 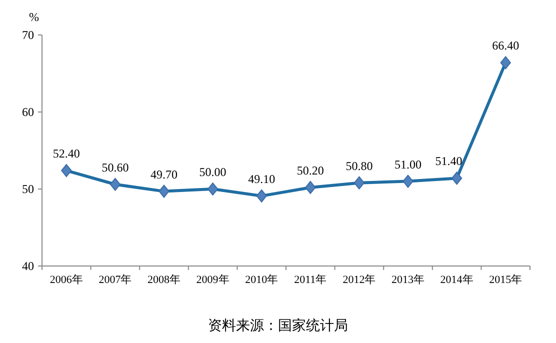 I want to click on data-label: 49.10, so click(x=262, y=179).